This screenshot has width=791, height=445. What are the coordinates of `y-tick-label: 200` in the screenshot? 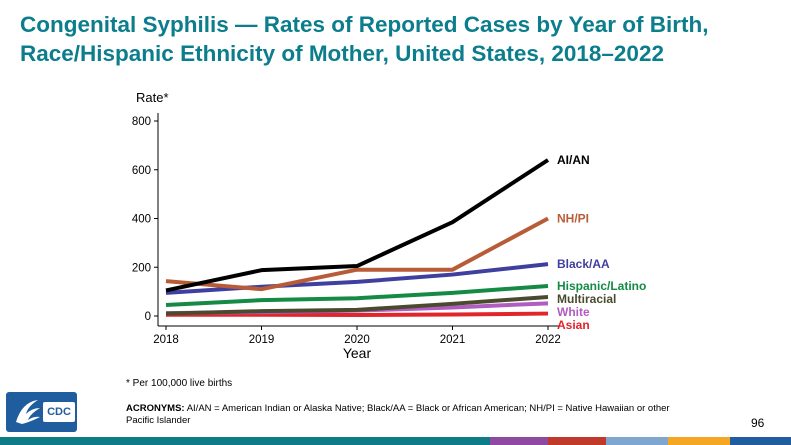 It's located at (141, 268).